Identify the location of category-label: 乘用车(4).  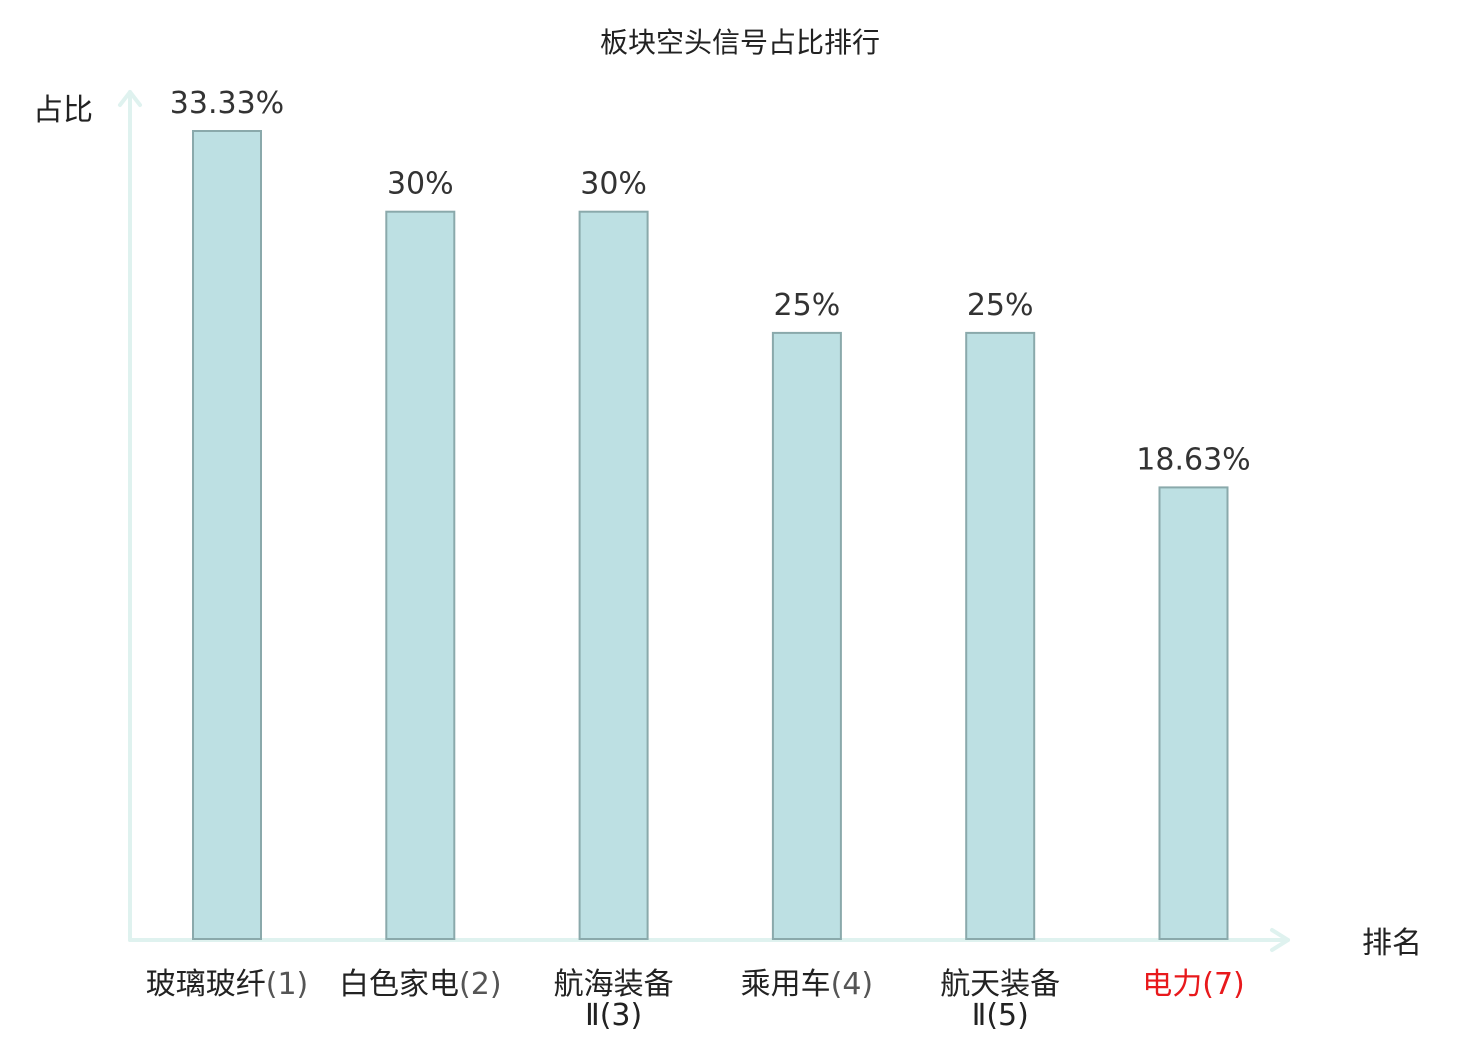
(807, 984).